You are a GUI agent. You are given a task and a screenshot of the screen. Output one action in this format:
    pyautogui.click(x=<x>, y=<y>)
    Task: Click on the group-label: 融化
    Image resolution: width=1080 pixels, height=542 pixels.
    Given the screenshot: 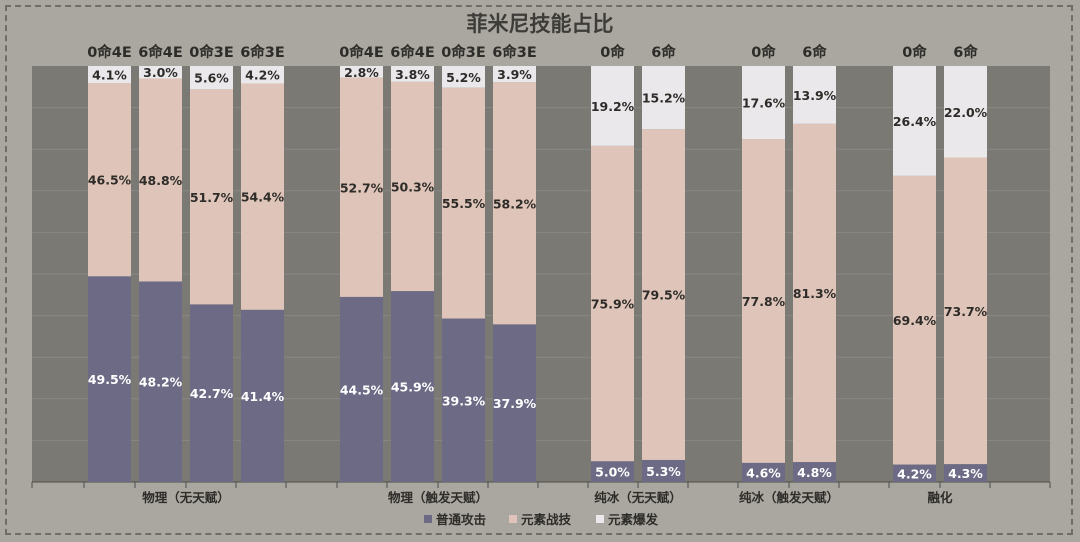 What is the action you would take?
    pyautogui.click(x=940, y=497)
    